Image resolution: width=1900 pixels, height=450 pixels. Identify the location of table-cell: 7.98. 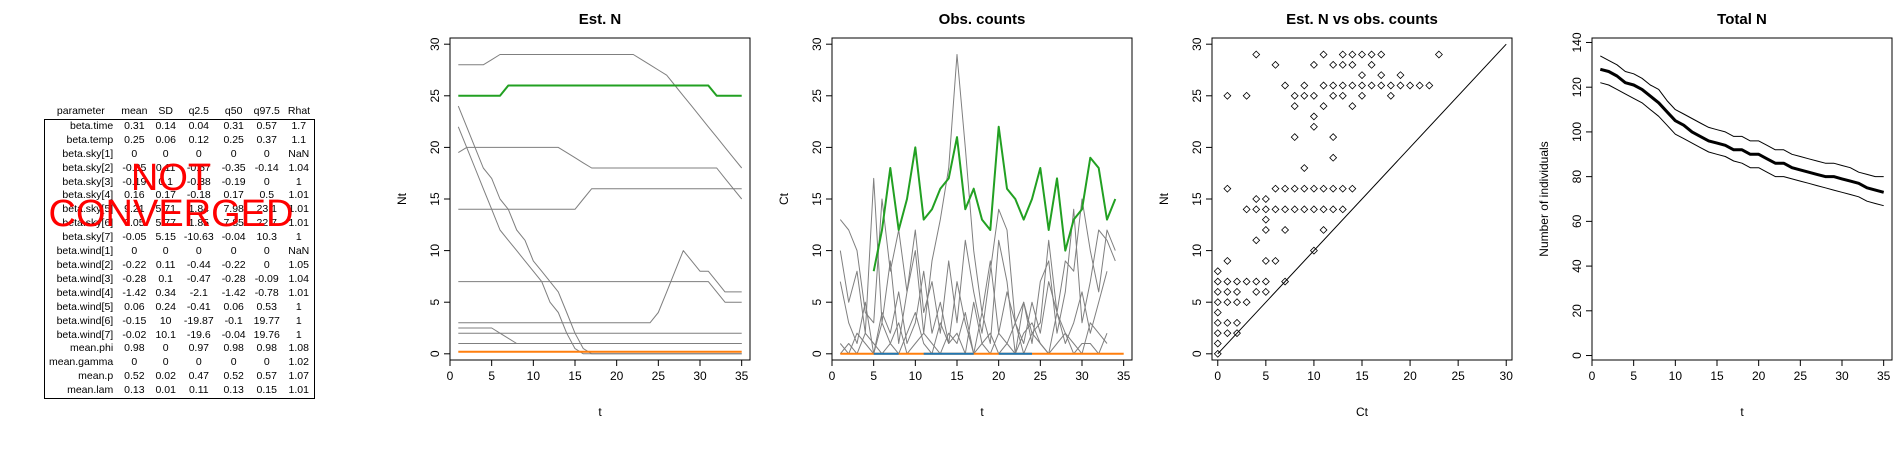
(233, 209).